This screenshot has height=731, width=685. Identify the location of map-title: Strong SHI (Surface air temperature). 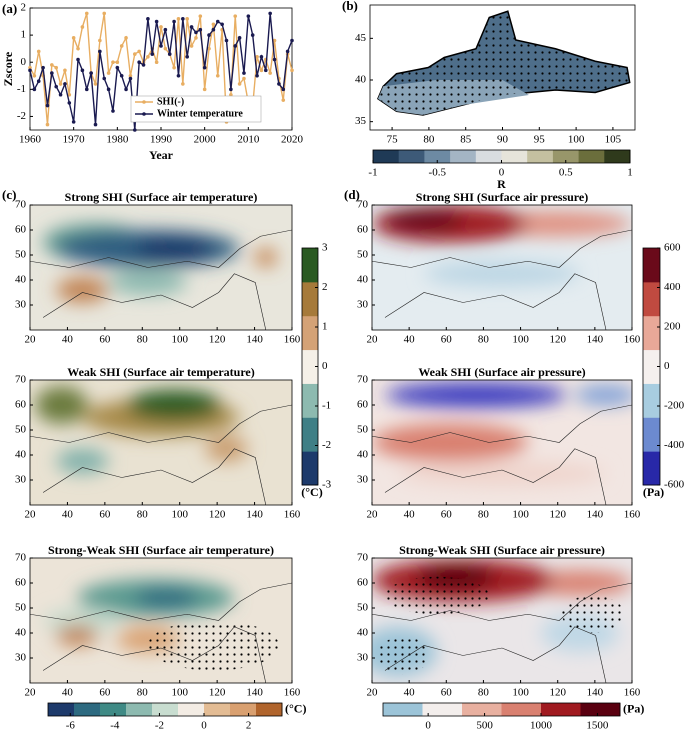
(161, 197).